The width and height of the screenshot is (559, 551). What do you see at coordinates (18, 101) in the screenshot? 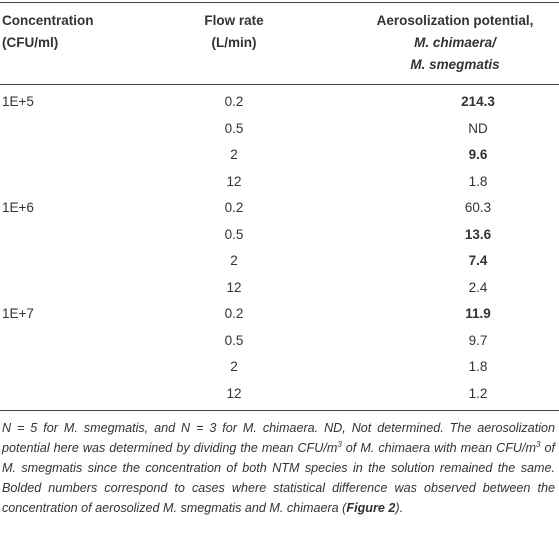
I see `concentration-cell: 1E+5` at bounding box center [18, 101].